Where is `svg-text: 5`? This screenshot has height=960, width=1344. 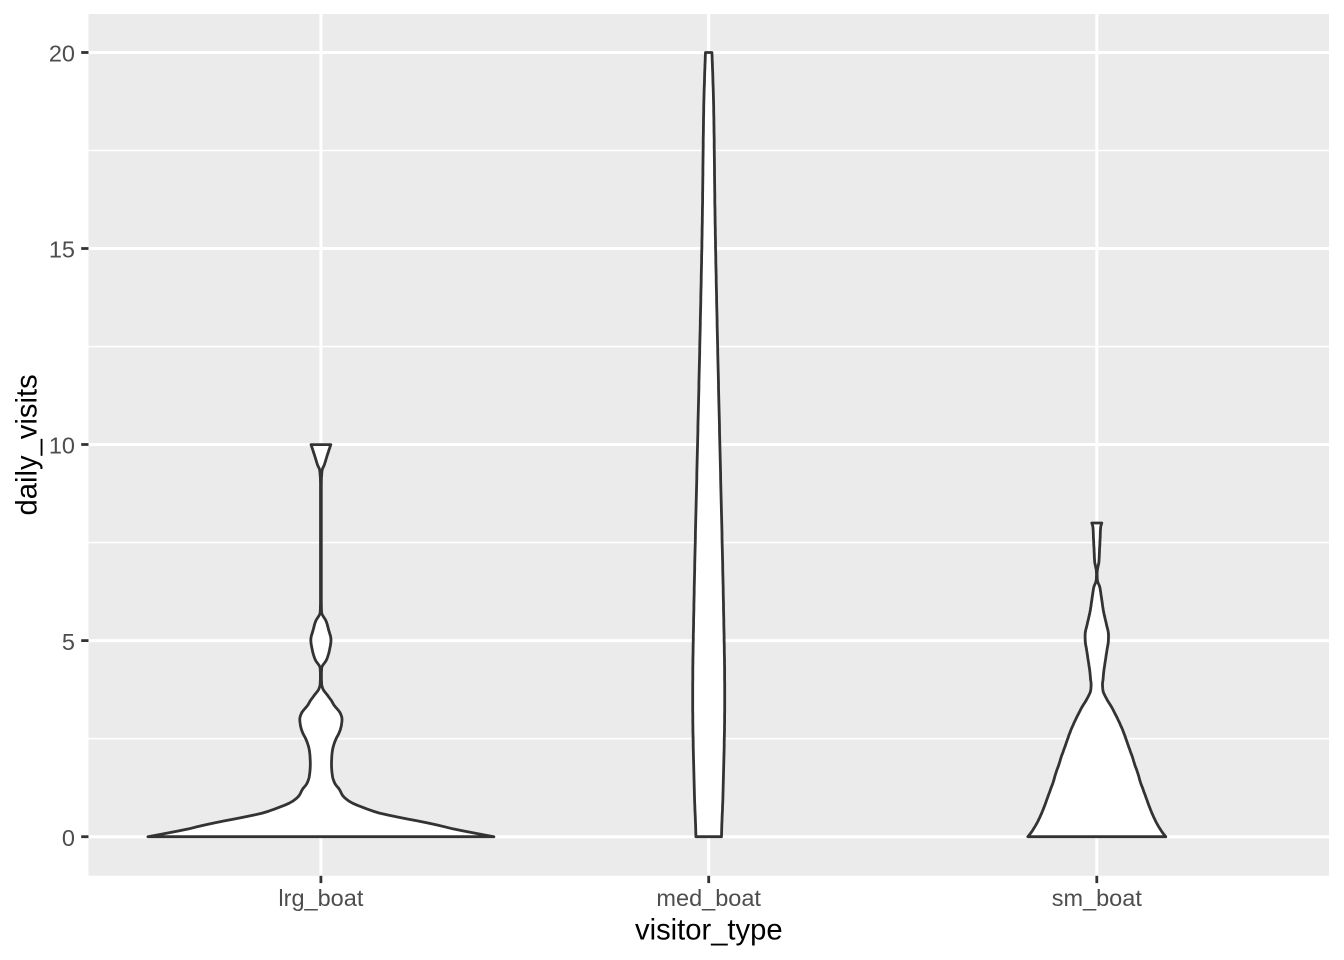 svg-text: 5 is located at coordinates (68, 642).